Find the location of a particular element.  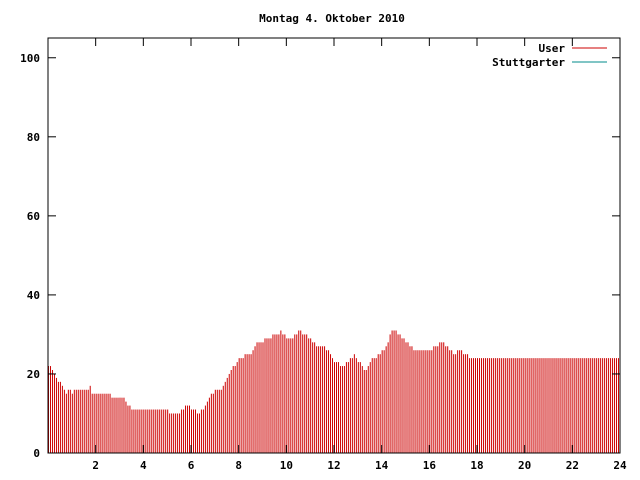

y-tick-label: 20 is located at coordinates (33, 374).